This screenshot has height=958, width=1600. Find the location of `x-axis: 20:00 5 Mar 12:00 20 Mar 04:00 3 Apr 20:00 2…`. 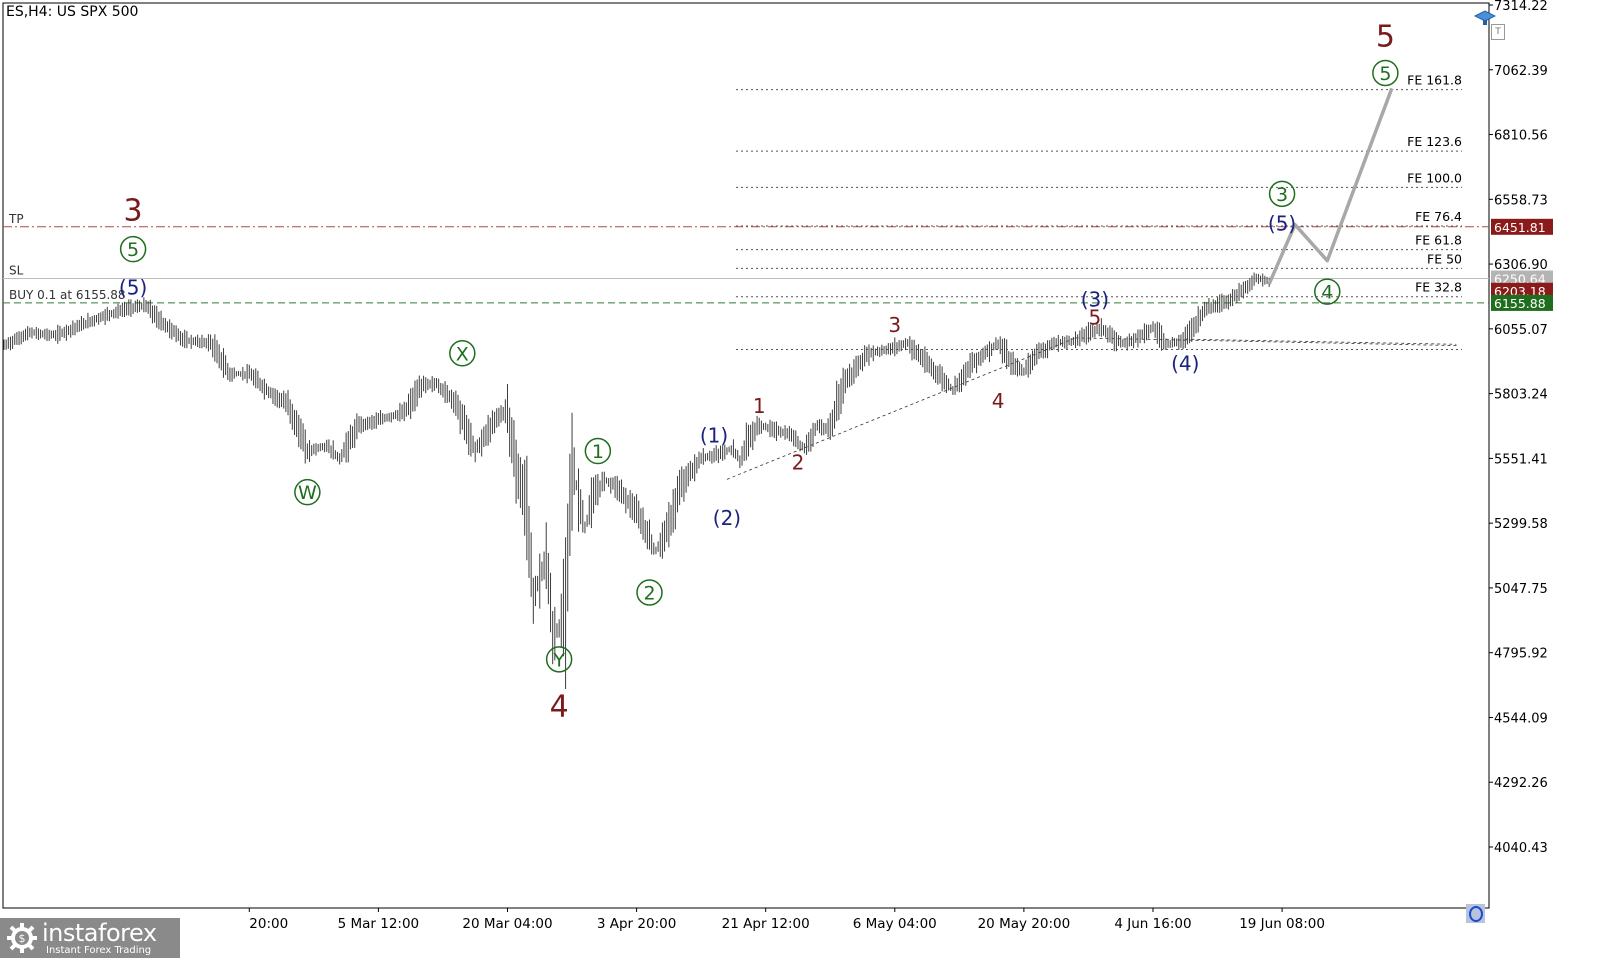

x-axis: 20:00 5 Mar 12:00 20 Mar 04:00 3 Apr 20:00 2… is located at coordinates (786, 920).